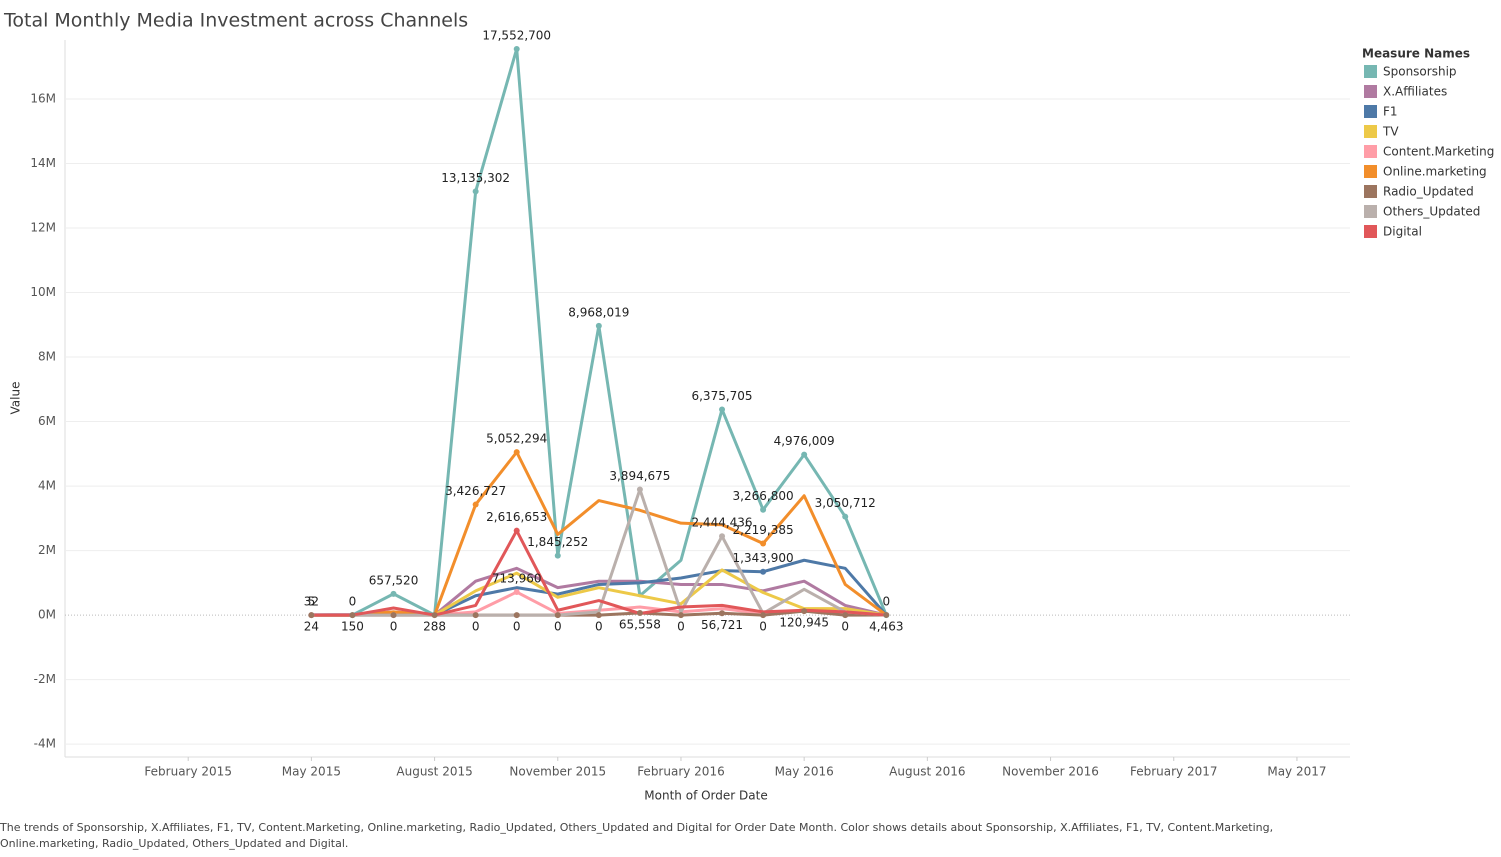 Image resolution: width=1501 pixels, height=857 pixels. Describe the element at coordinates (804, 441) in the screenshot. I see `data-label: 4,976,009` at that location.